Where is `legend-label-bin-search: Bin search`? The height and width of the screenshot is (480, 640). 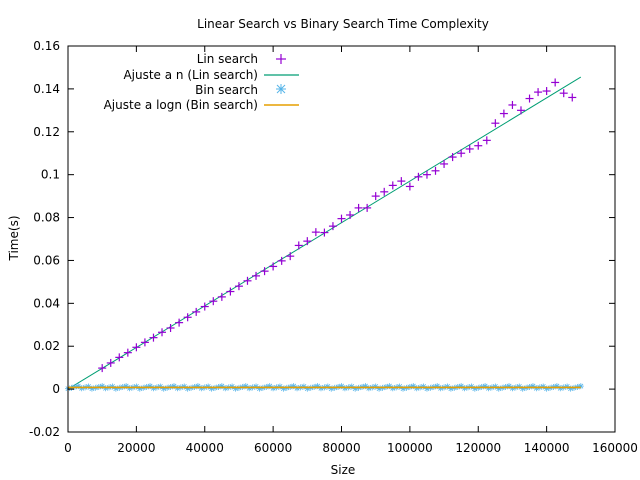 legend-label-bin-search: Bin search is located at coordinates (226, 90).